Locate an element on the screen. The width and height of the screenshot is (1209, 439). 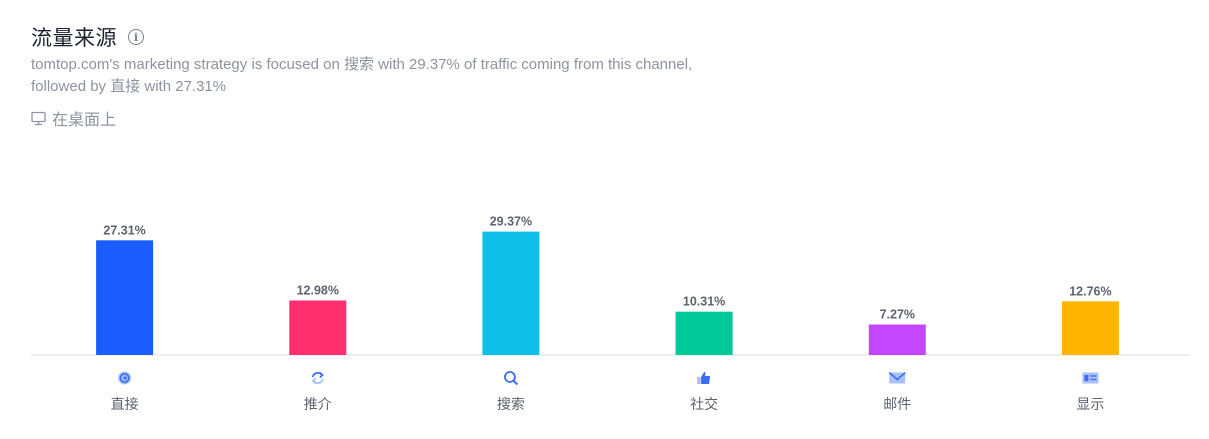
title-row: 流量来源 i is located at coordinates (411, 37).